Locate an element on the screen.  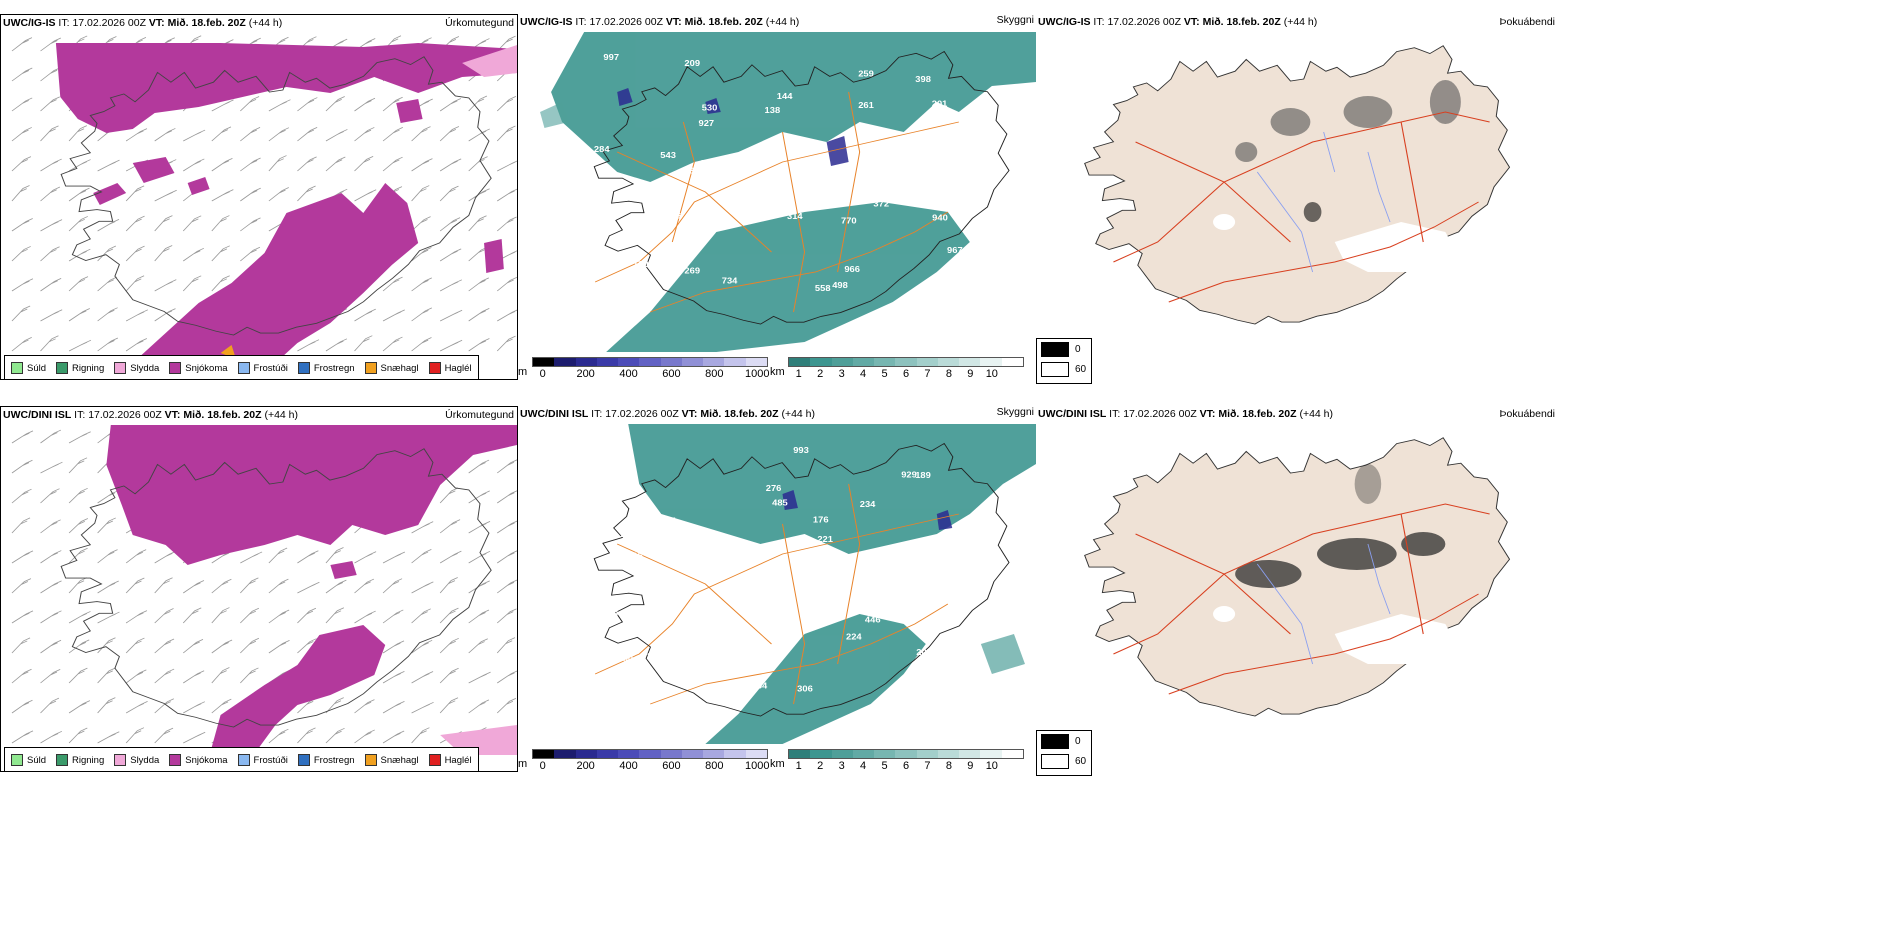
cloud-base-label: 664 is located at coordinates (760, 686).